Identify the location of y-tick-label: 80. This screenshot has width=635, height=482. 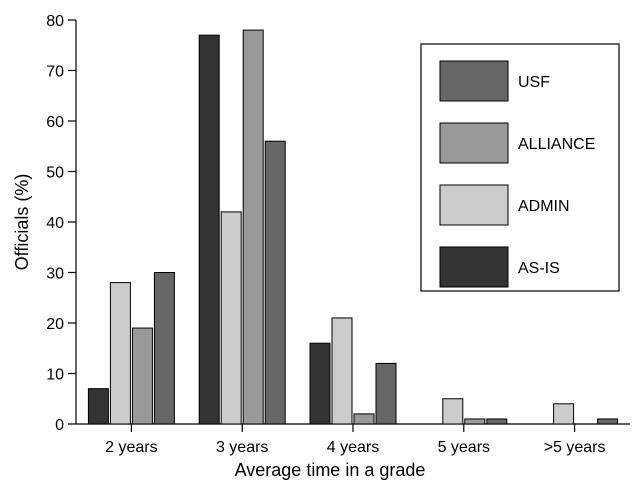
(55, 21).